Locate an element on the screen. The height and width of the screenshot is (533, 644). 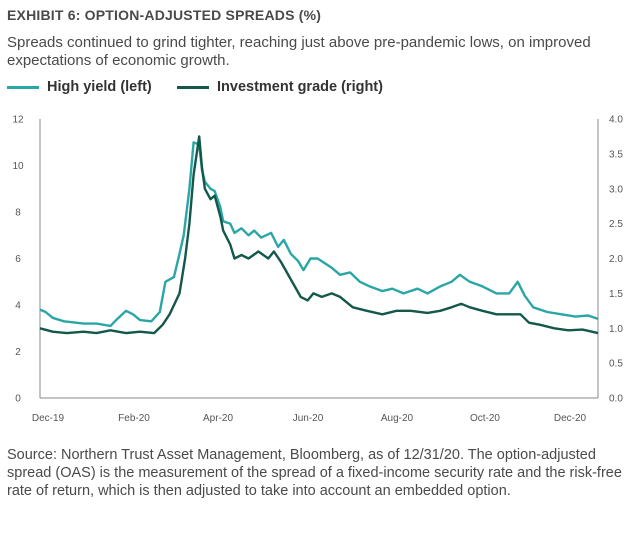
legend-item-investment-grade: Investment grade (right) is located at coordinates (280, 87).